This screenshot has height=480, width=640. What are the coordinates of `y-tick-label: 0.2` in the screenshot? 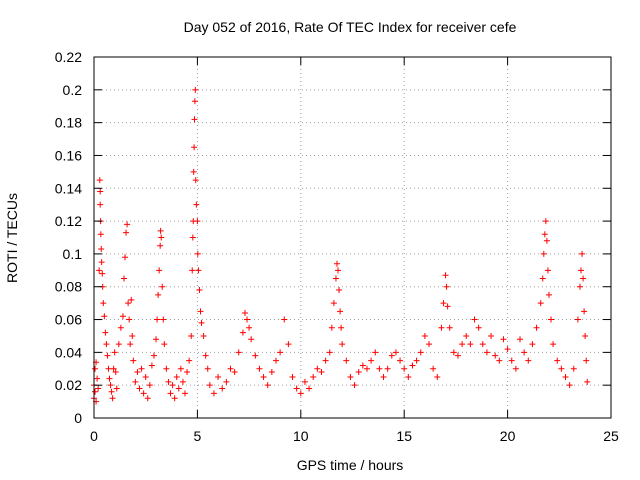 It's located at (73, 90).